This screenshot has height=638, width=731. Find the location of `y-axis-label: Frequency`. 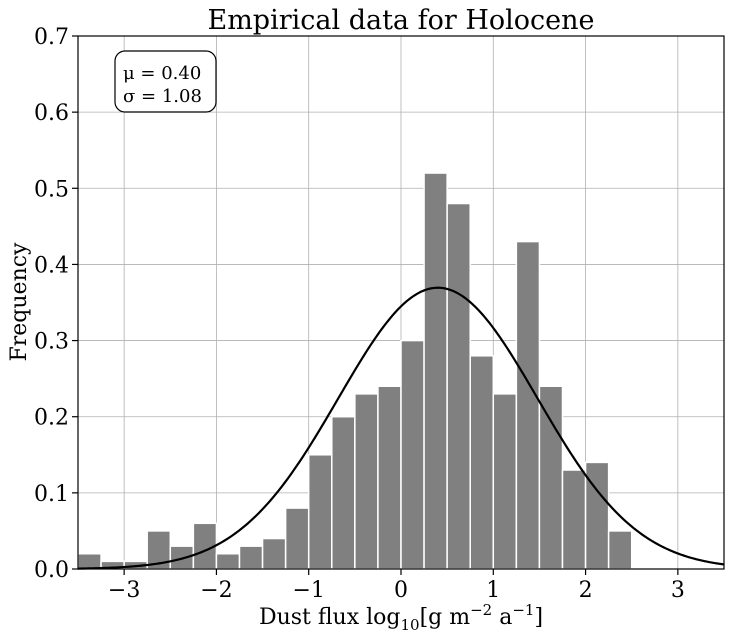

y-axis-label: Frequency is located at coordinates (19, 302).